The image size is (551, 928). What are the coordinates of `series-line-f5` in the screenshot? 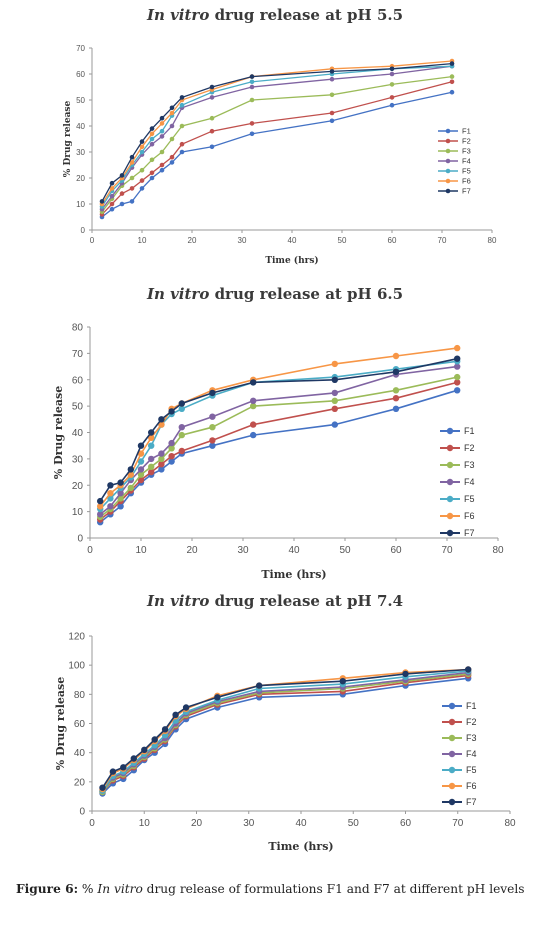 It's located at (277, 136).